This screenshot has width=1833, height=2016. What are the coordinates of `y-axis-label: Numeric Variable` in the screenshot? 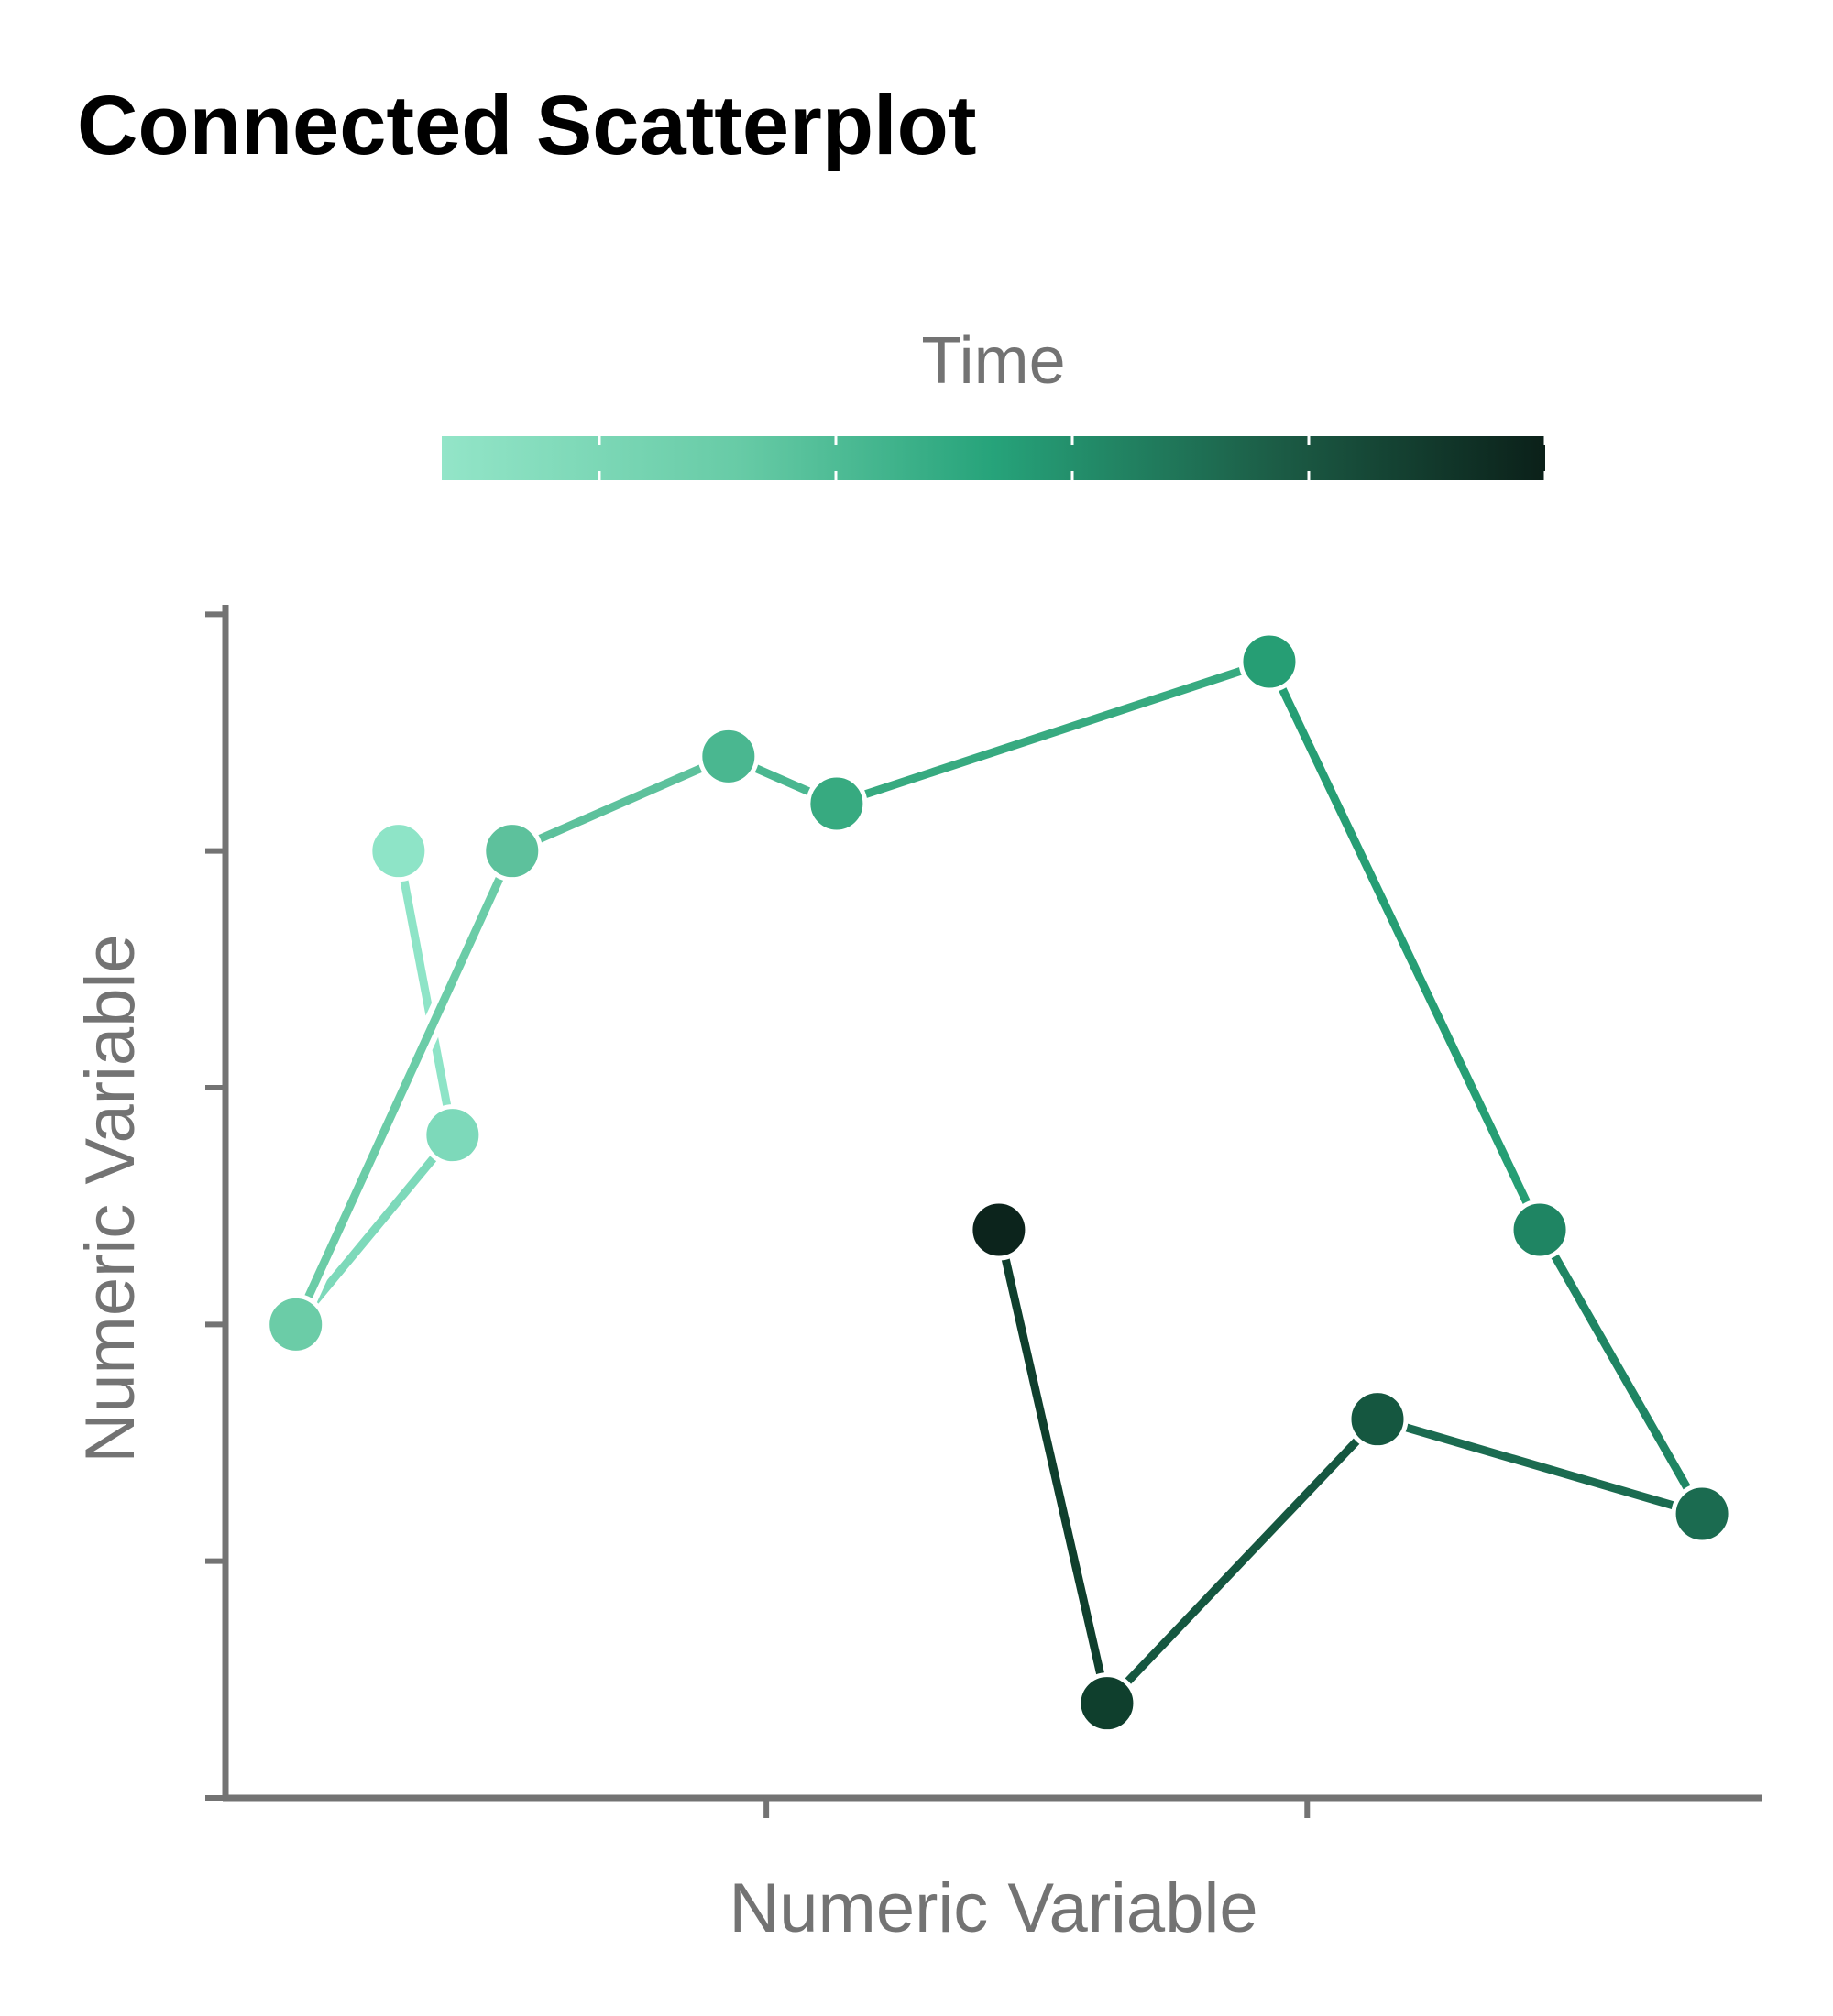 It's located at (110, 1198).